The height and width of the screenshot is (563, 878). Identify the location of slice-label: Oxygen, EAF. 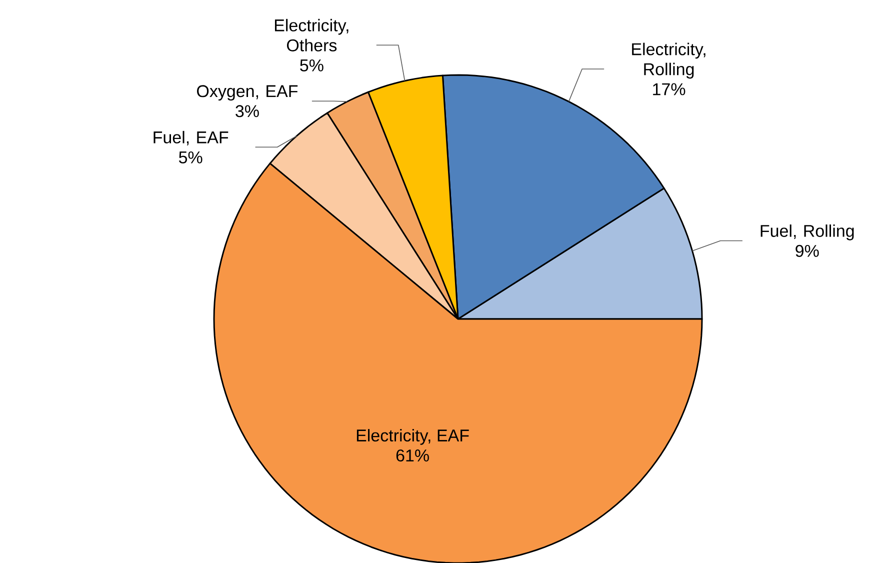
(247, 93).